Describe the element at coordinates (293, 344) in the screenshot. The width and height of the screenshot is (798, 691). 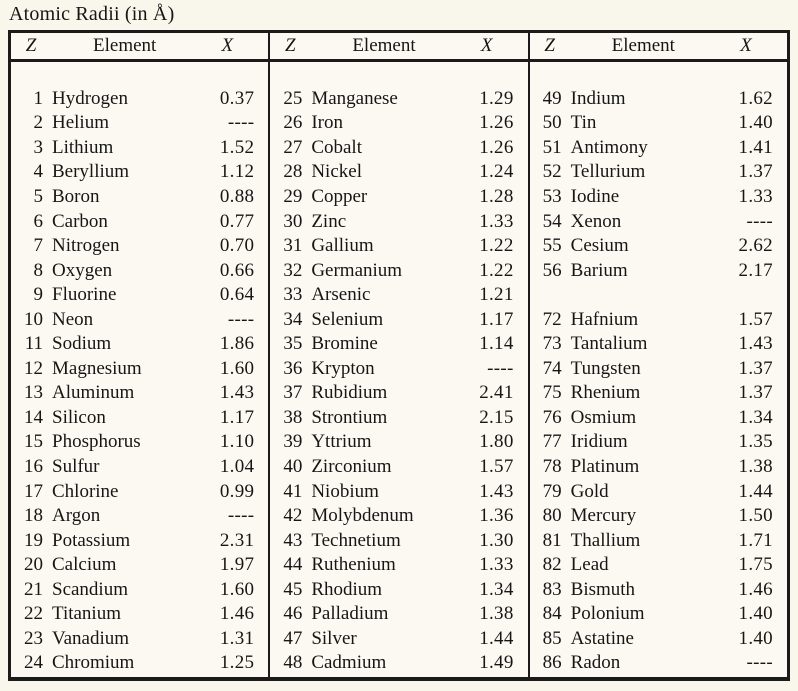
I see `z-value: 35` at that location.